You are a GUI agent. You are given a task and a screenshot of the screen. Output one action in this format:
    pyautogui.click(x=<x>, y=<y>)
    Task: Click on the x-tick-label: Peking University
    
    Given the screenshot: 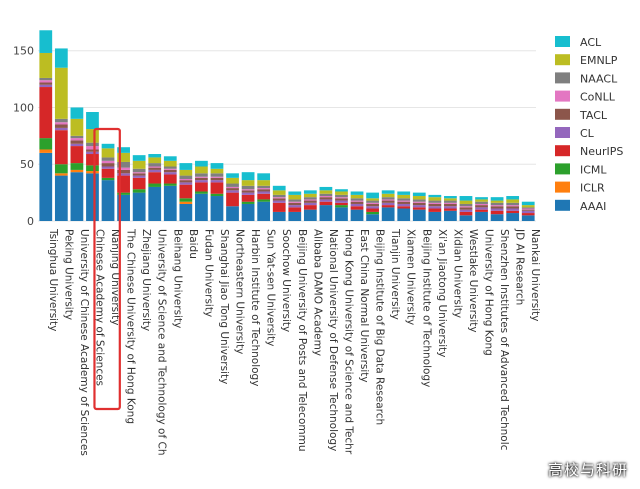 What is the action you would take?
    pyautogui.click(x=68, y=274)
    